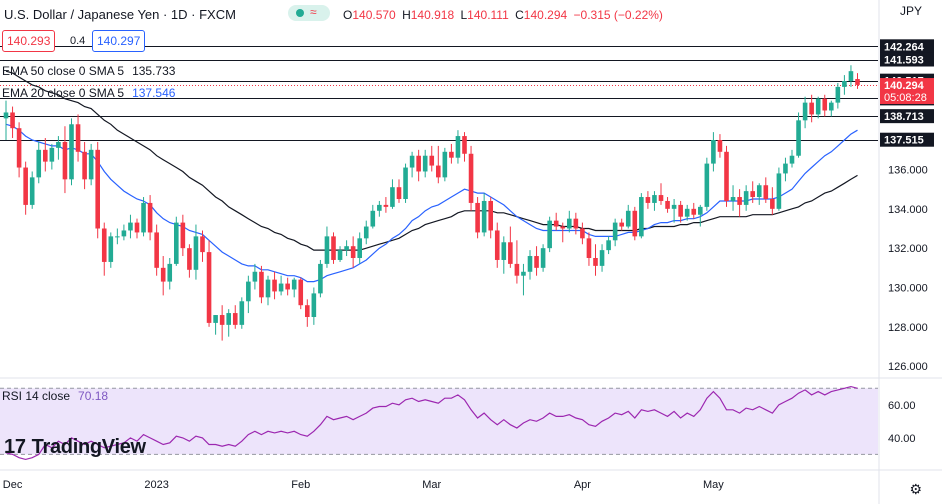 The height and width of the screenshot is (504, 942). Describe the element at coordinates (432, 15) in the screenshot. I see `high-value: 140.918` at that location.